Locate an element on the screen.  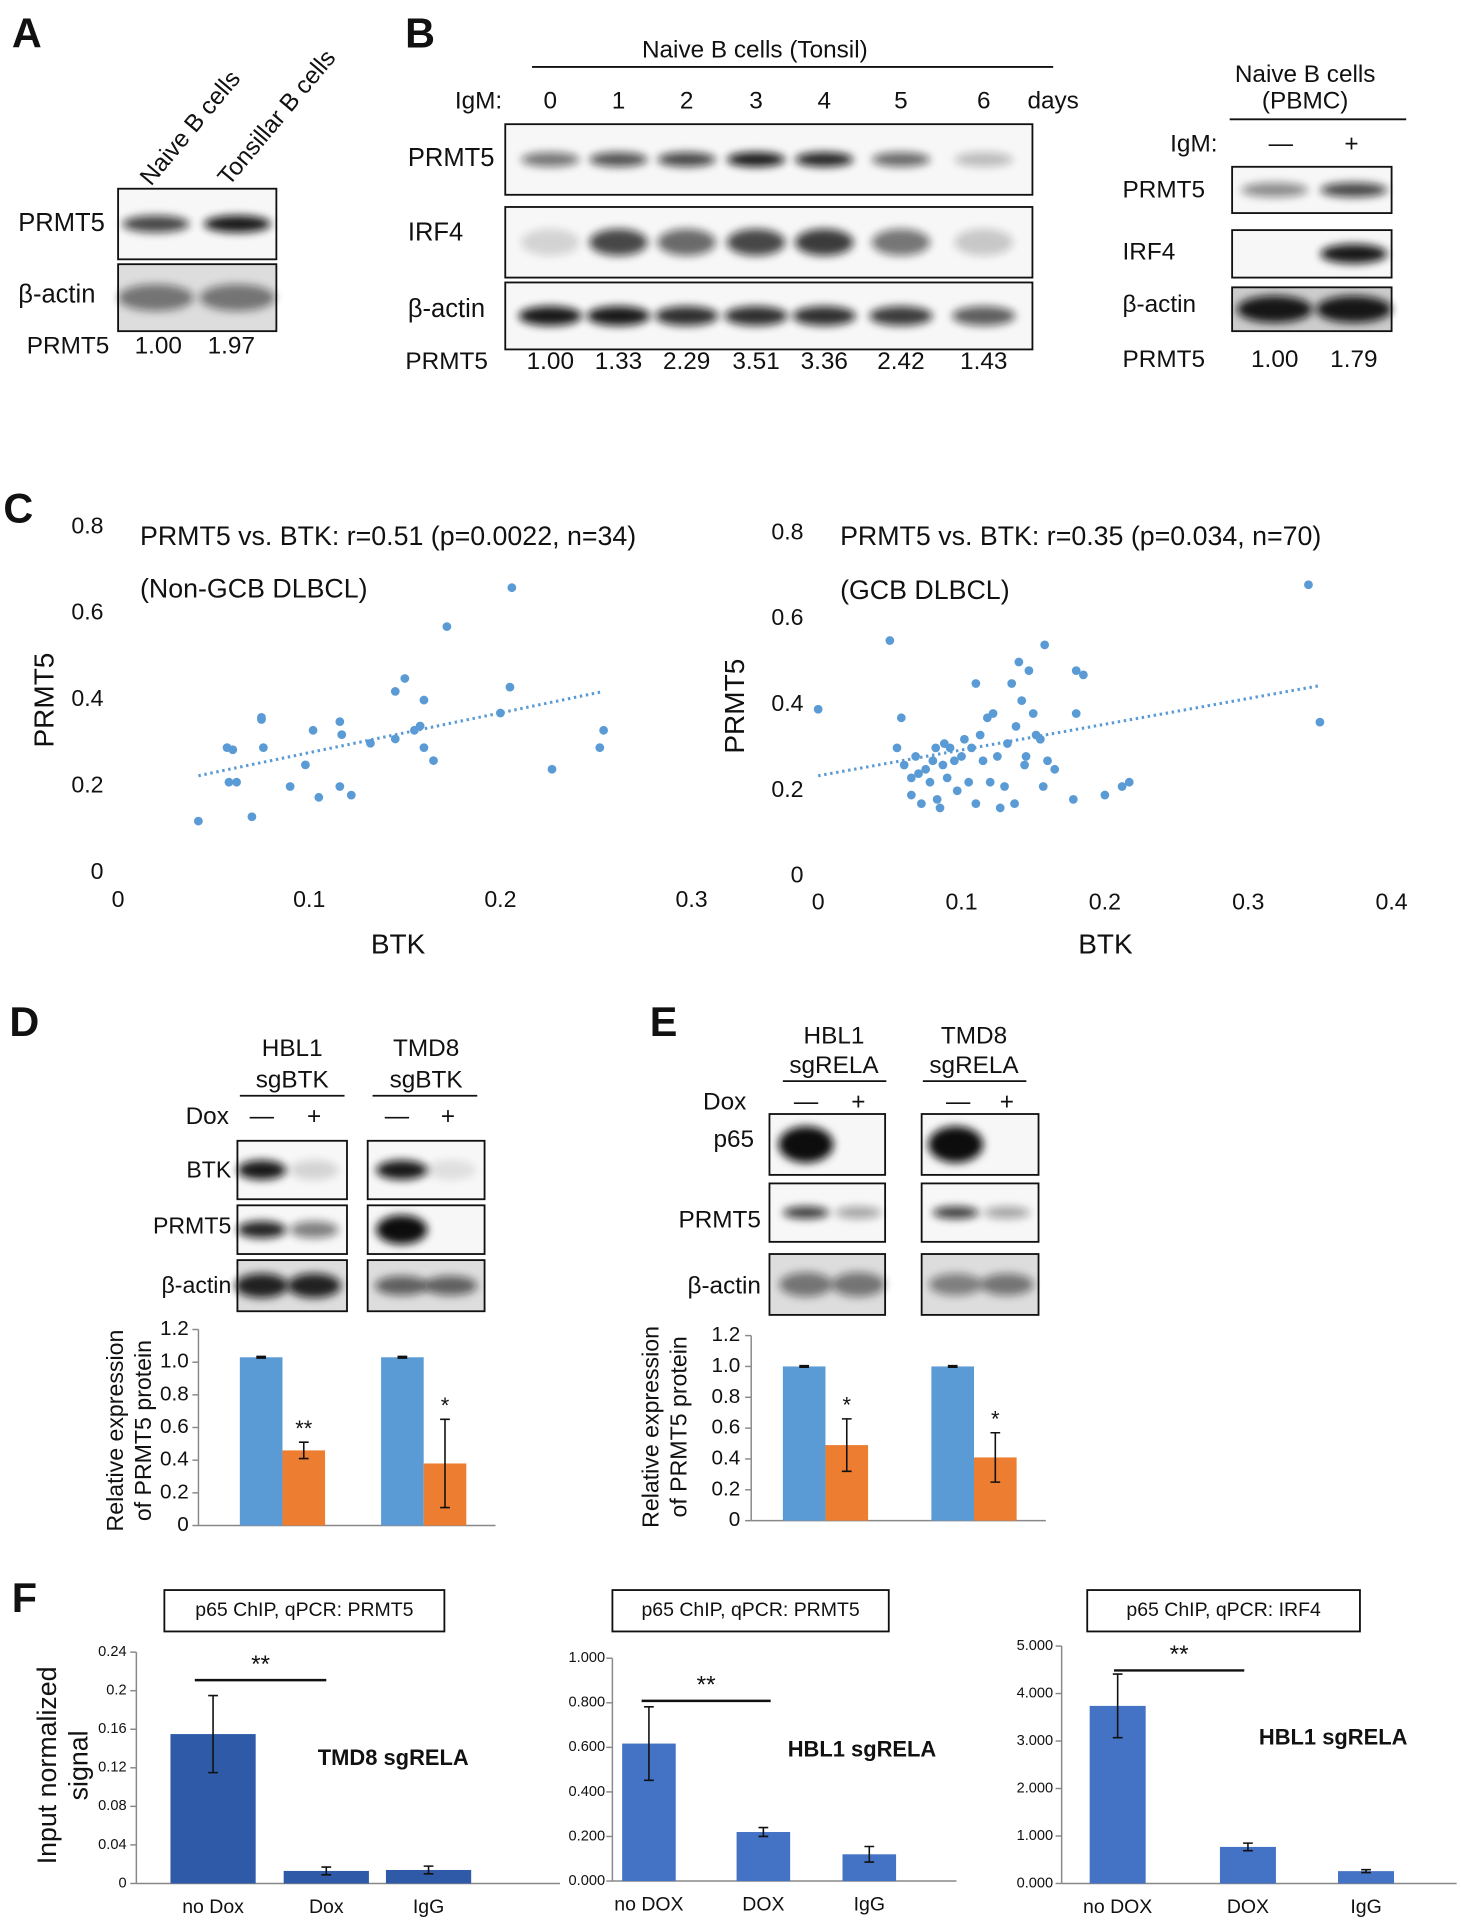
y-tick-label: 1.0 is located at coordinates (725, 1365).